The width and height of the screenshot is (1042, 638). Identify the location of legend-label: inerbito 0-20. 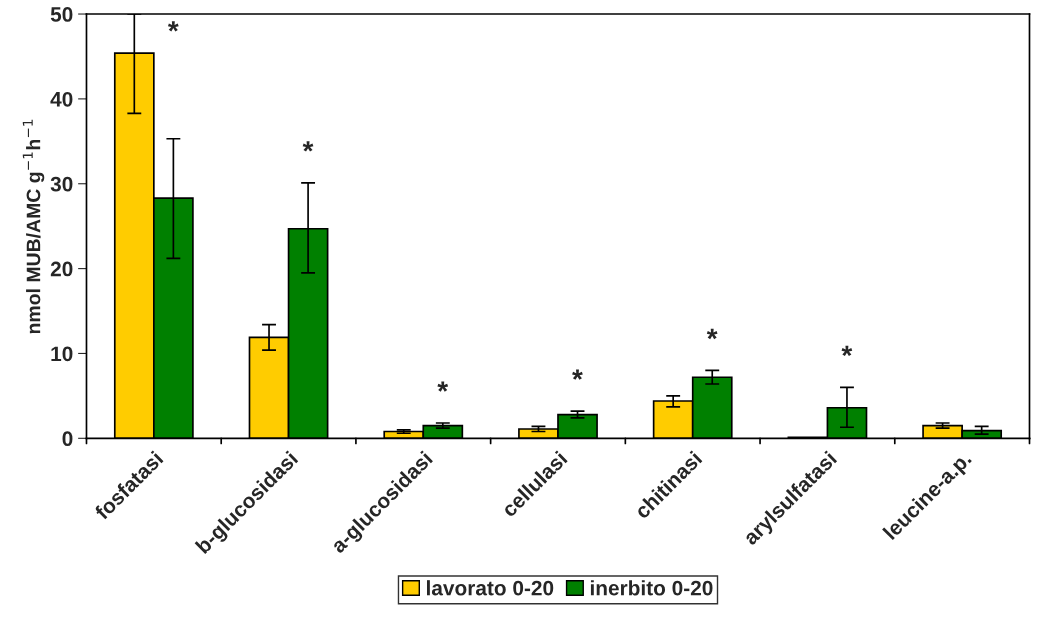
(651, 588).